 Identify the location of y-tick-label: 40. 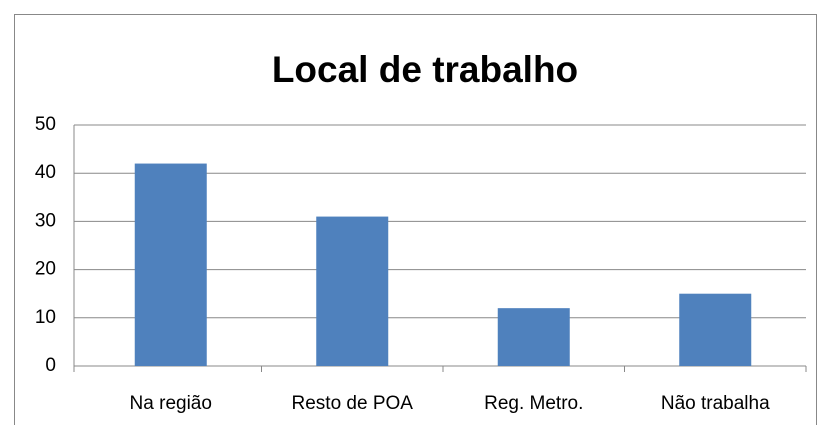
(45, 172).